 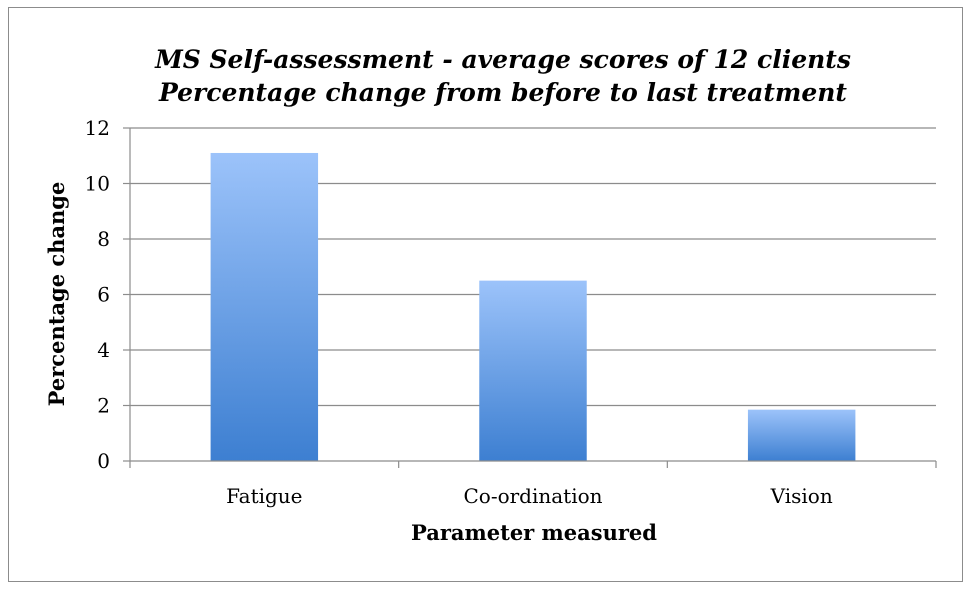 I want to click on y-tick-label: 0, so click(x=103, y=461).